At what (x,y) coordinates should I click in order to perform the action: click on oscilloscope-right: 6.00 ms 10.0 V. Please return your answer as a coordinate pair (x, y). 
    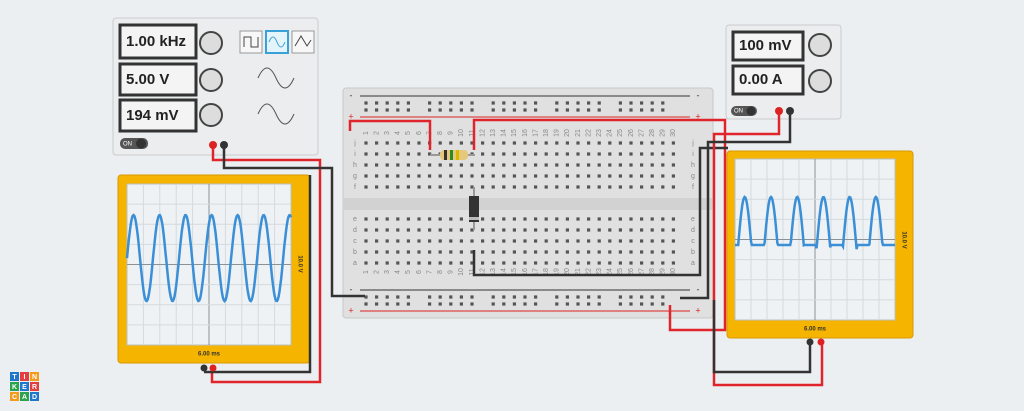
    Looking at the image, I should click on (820, 244).